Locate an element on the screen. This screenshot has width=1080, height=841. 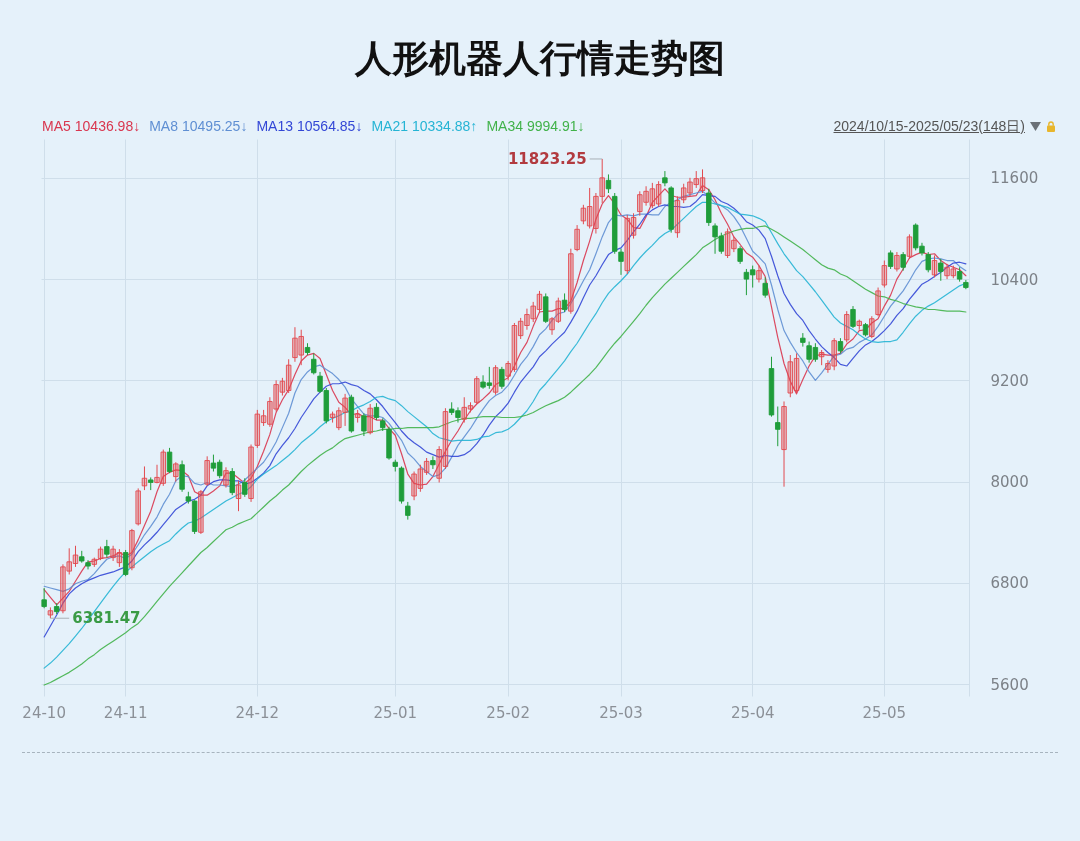
text: MA5 is located at coordinates (56, 126).